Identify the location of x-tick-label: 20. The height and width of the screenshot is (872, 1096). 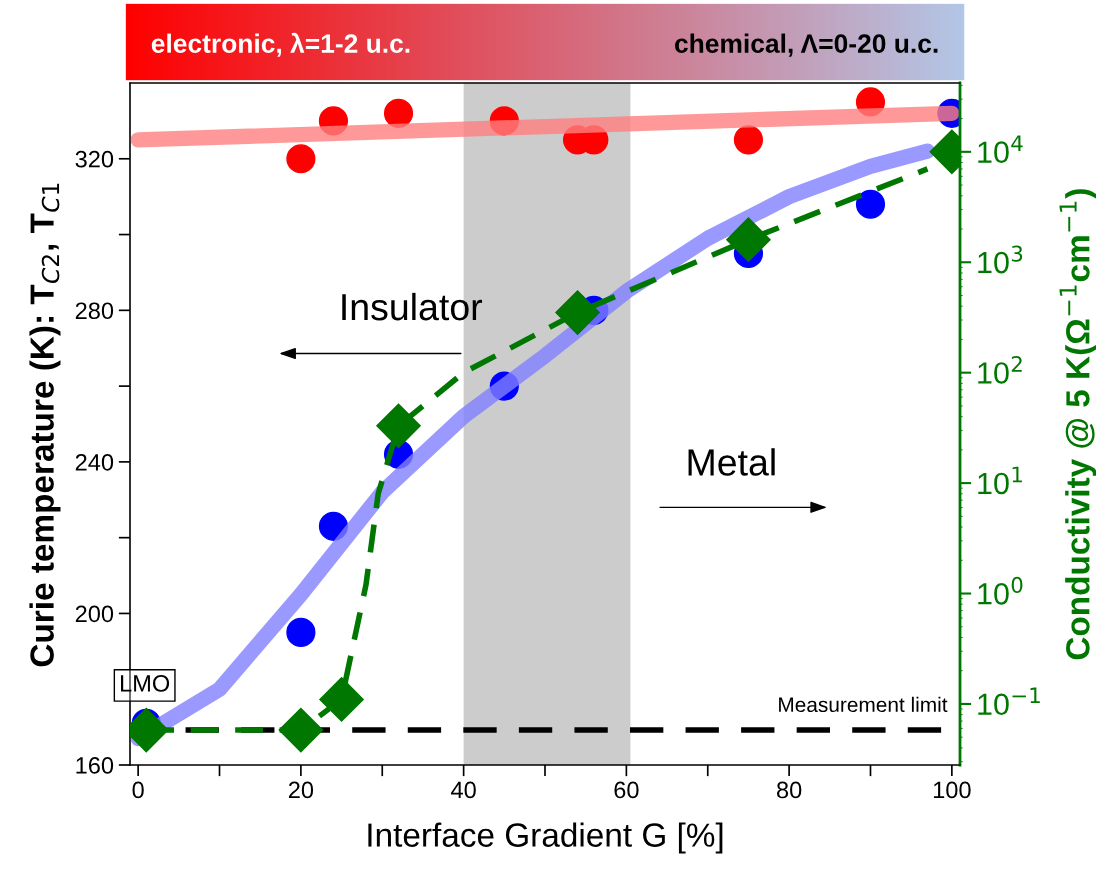
(301, 790).